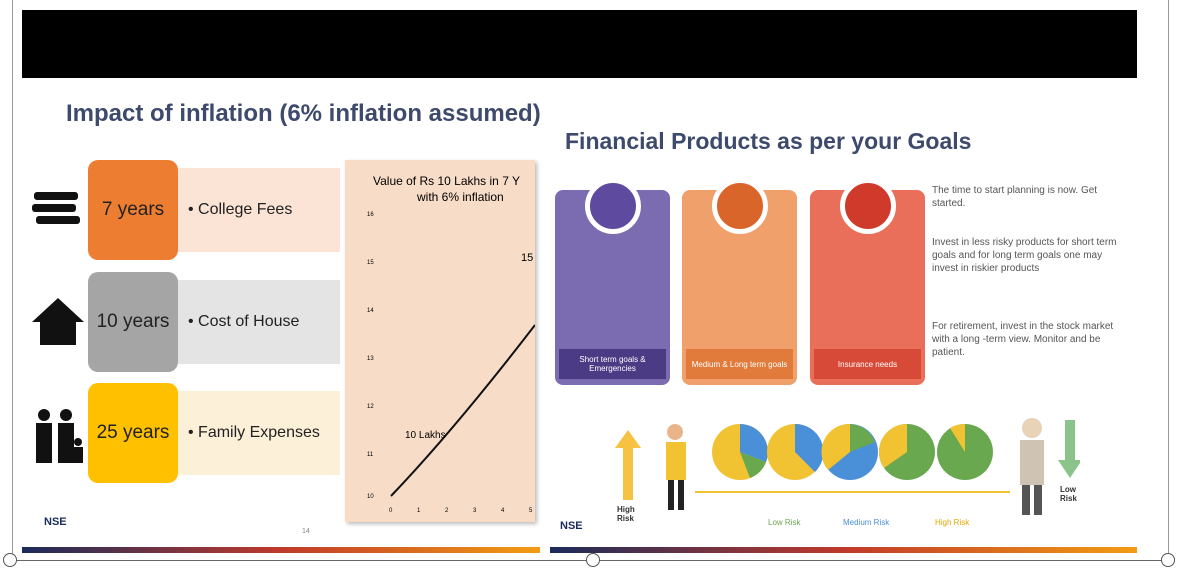  What do you see at coordinates (133, 322) in the screenshot?
I see `row-years: 10 years` at bounding box center [133, 322].